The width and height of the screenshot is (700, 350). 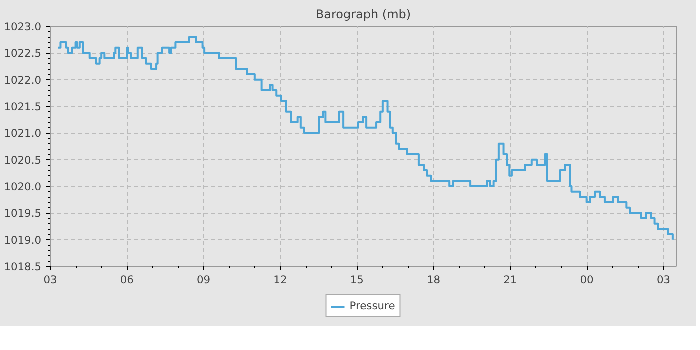 What do you see at coordinates (127, 280) in the screenshot?
I see `x-tick-label: 06` at bounding box center [127, 280].